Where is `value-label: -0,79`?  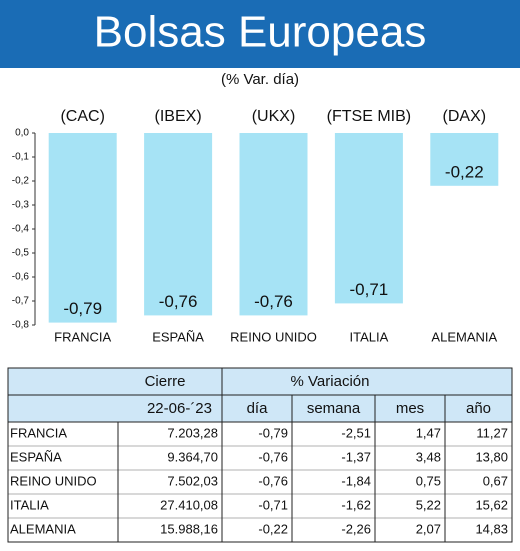 value-label: -0,79 is located at coordinates (82, 308).